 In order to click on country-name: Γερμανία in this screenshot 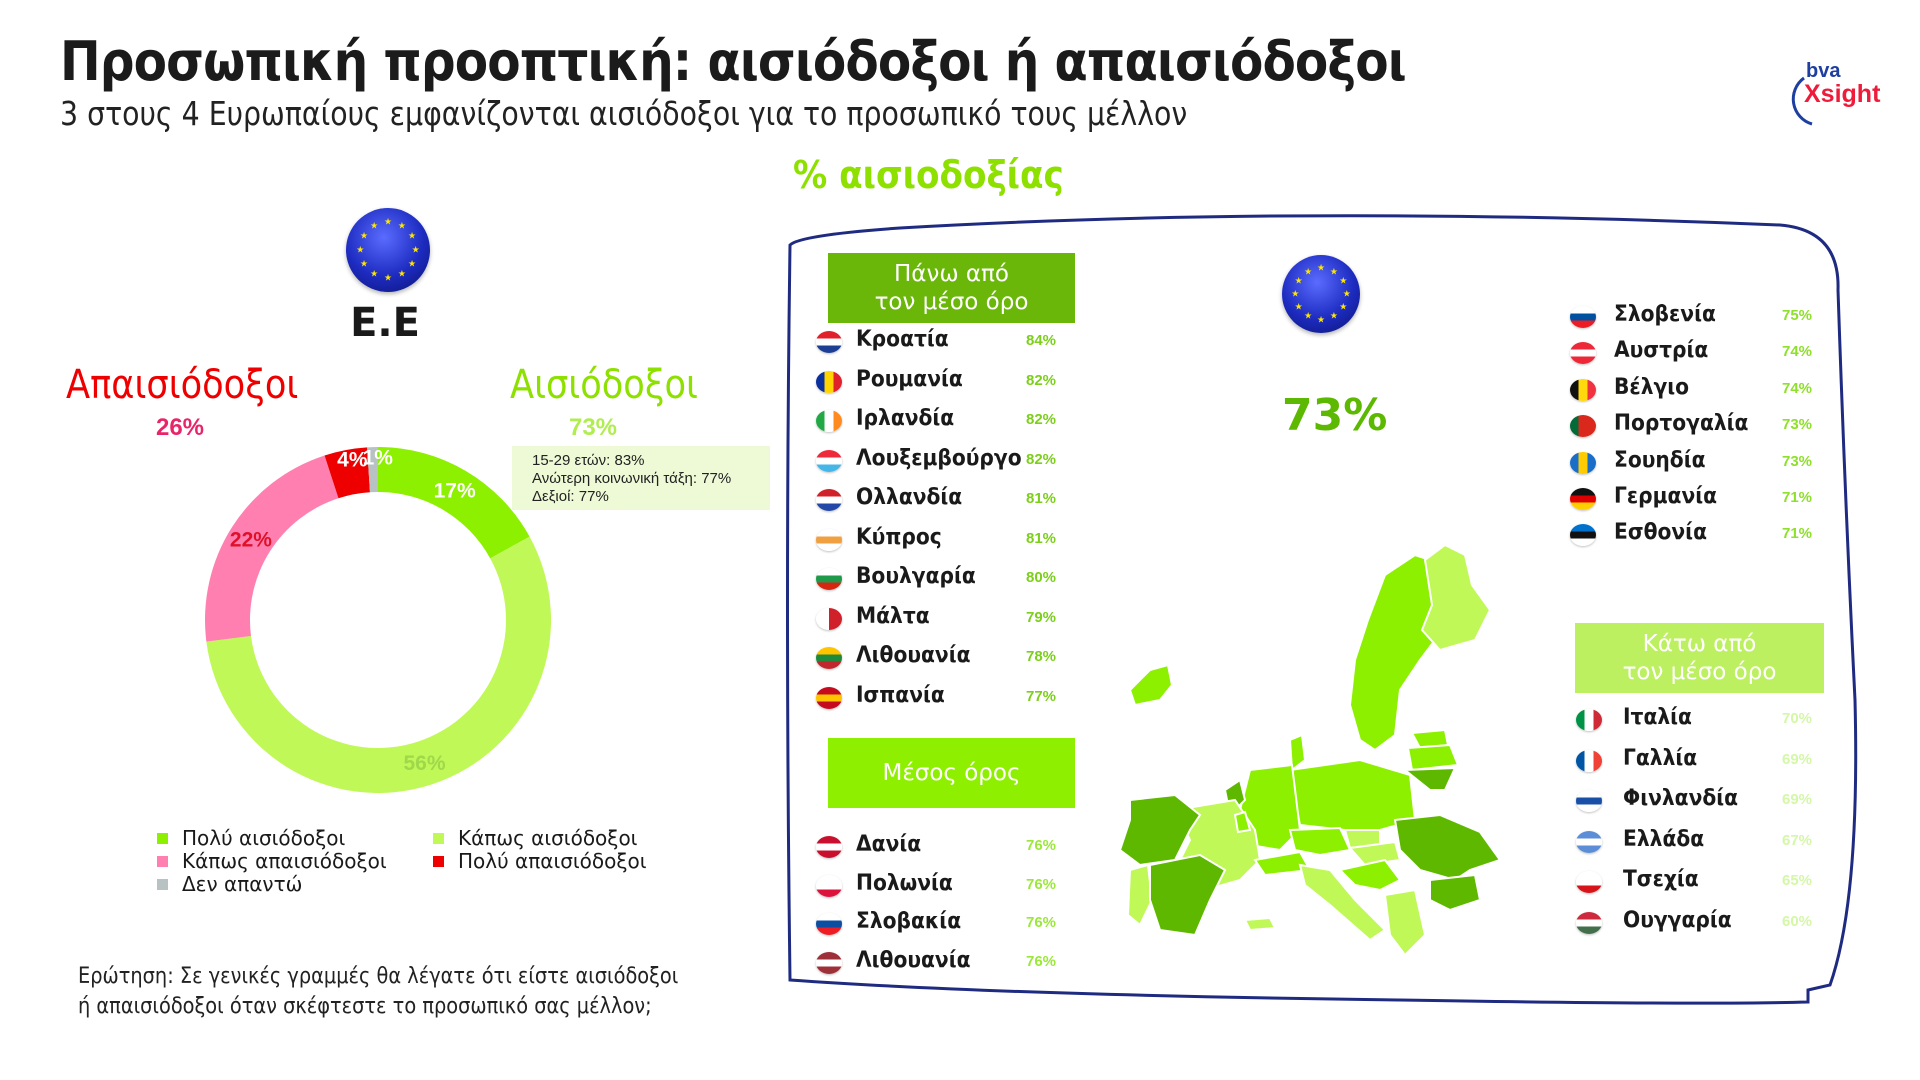, I will do `click(1666, 496)`.